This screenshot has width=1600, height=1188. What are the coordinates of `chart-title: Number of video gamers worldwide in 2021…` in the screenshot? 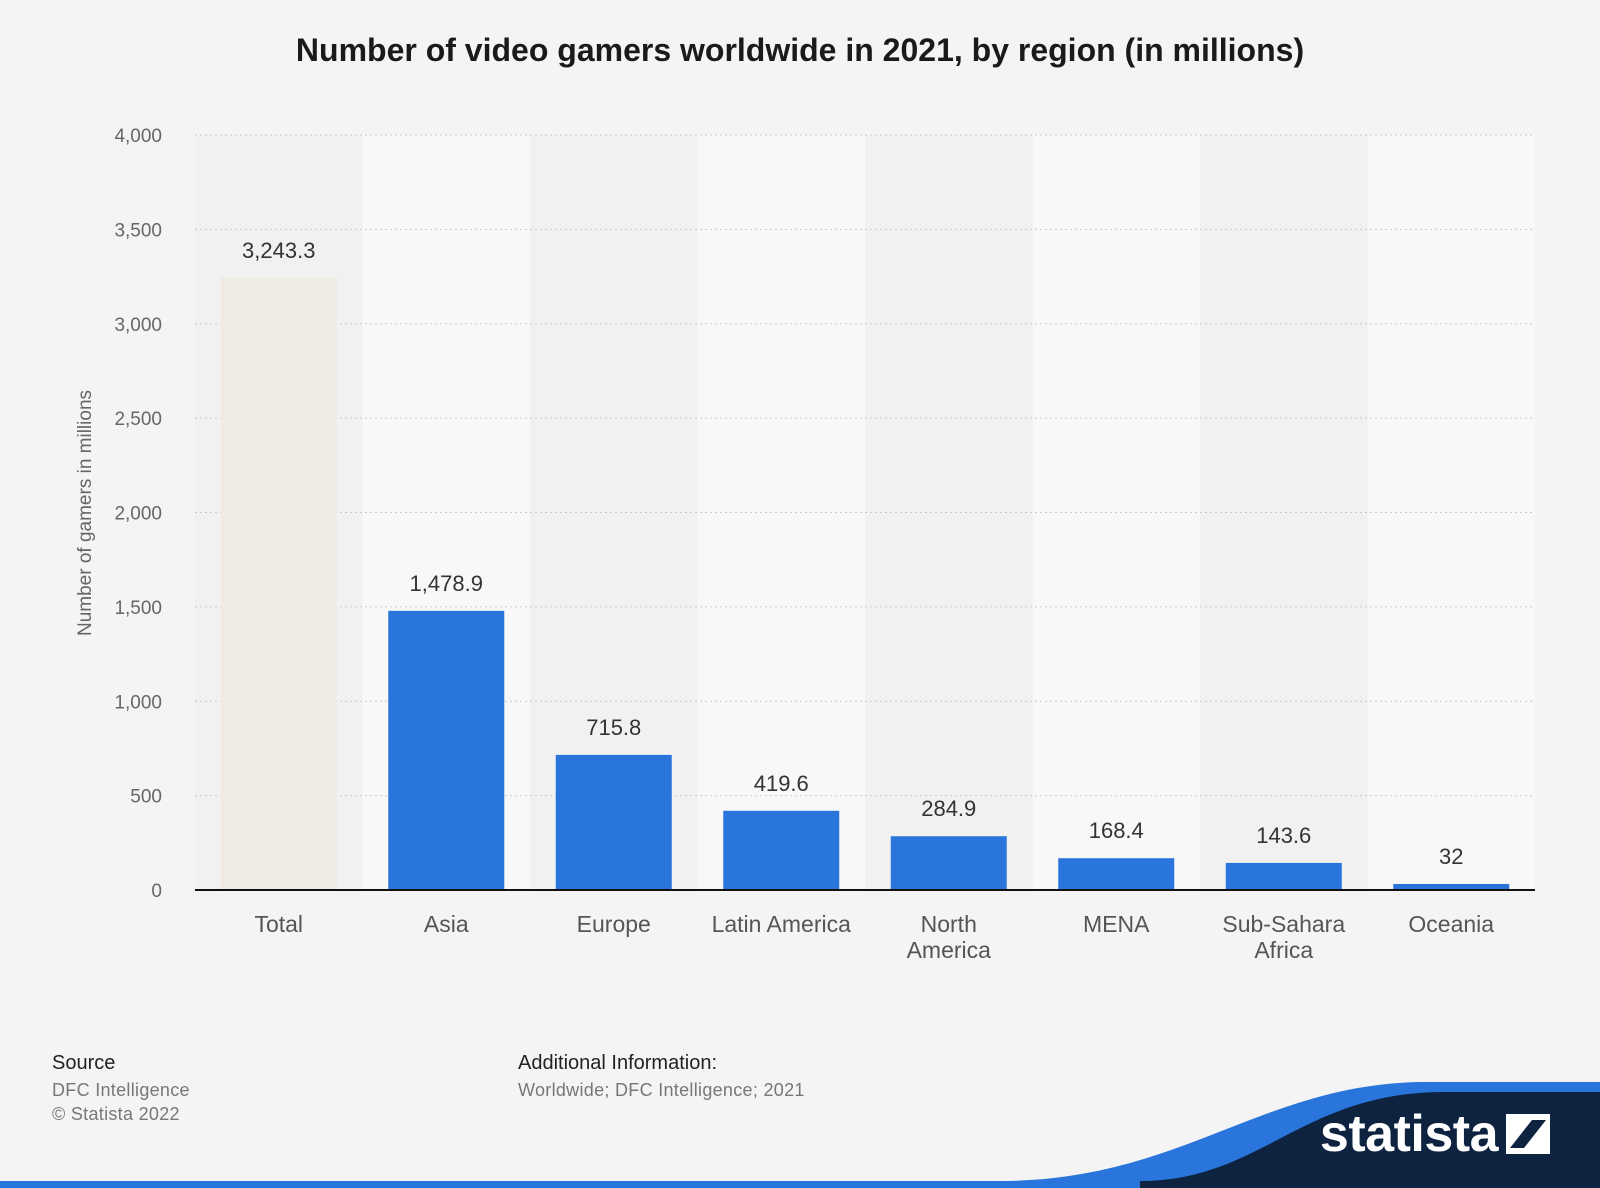 It's located at (800, 50).